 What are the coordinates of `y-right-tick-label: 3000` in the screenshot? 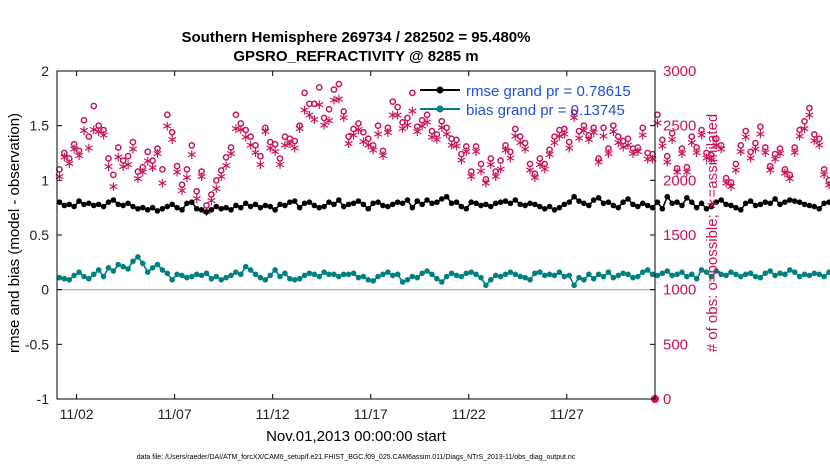 It's located at (679, 71).